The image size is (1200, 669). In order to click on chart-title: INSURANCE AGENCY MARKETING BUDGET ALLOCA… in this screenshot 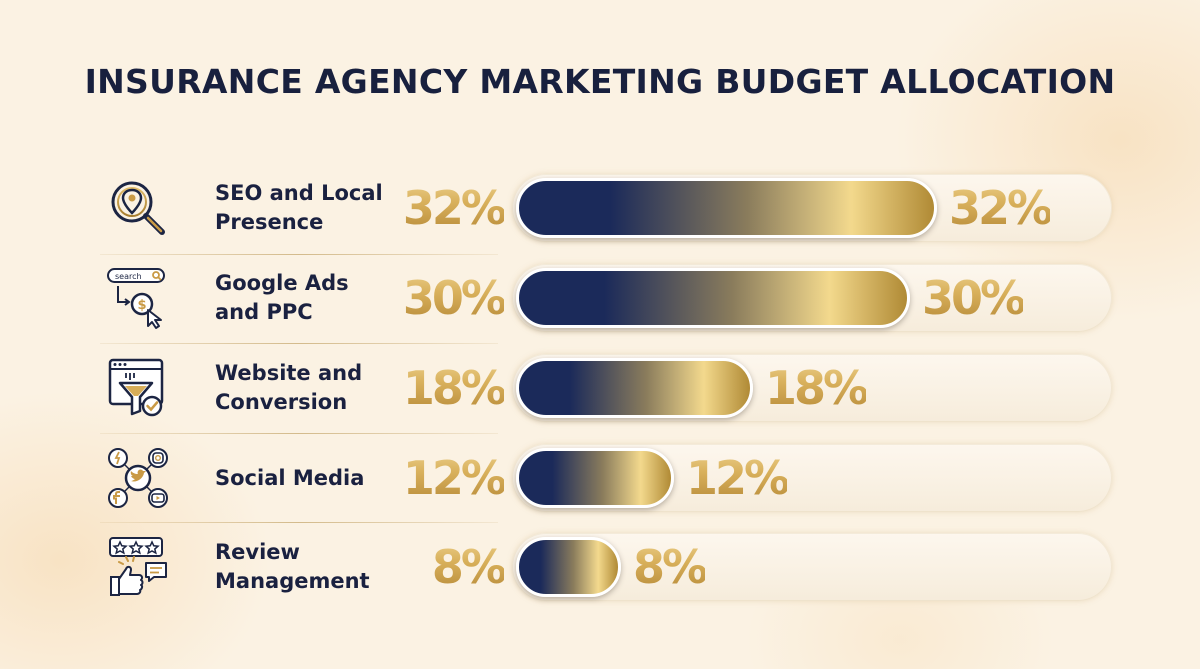, I will do `click(600, 81)`.